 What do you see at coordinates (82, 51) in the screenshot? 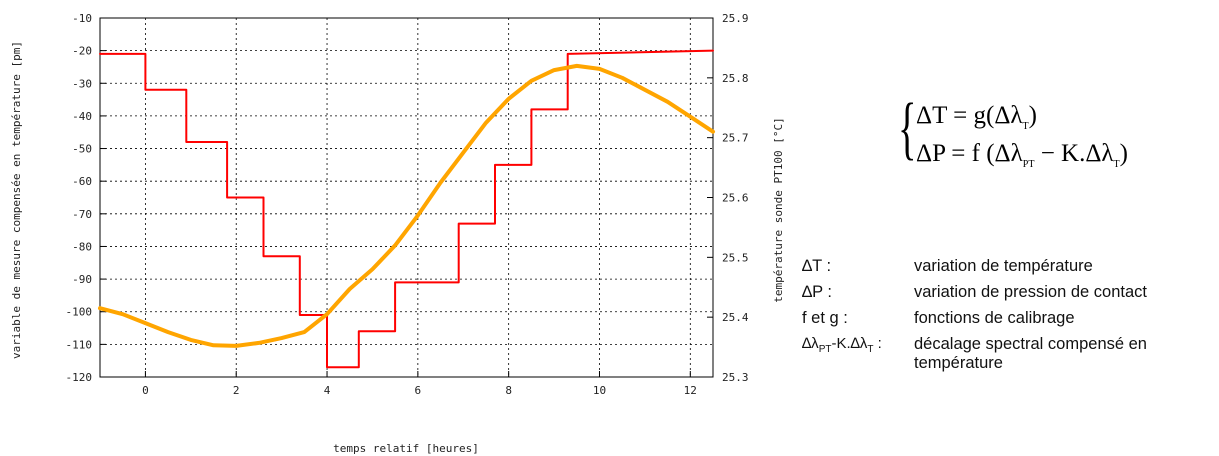
I see `y-left-tick-label: -20` at bounding box center [82, 51].